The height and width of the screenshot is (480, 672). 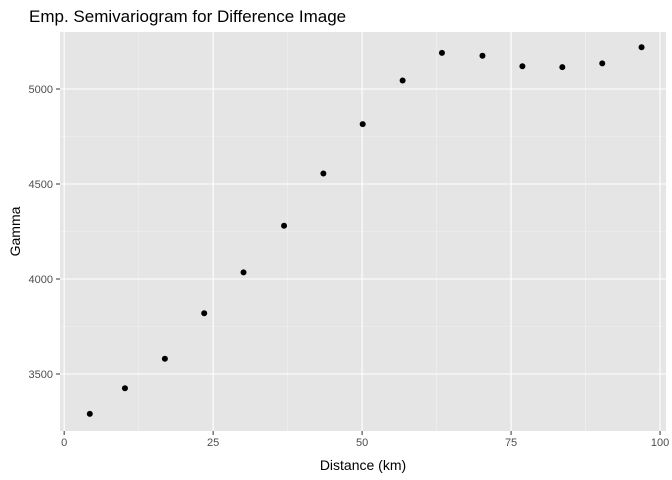 What do you see at coordinates (44, 232) in the screenshot?
I see `y-axis-ticks: 3500 4000 4500 5000` at bounding box center [44, 232].